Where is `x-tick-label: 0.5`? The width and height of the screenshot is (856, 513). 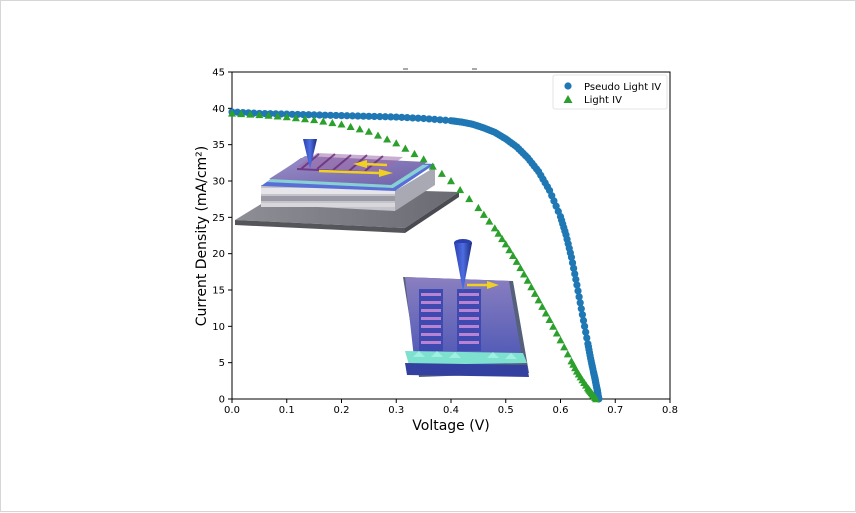
x-tick-label: 0.5 is located at coordinates (506, 410).